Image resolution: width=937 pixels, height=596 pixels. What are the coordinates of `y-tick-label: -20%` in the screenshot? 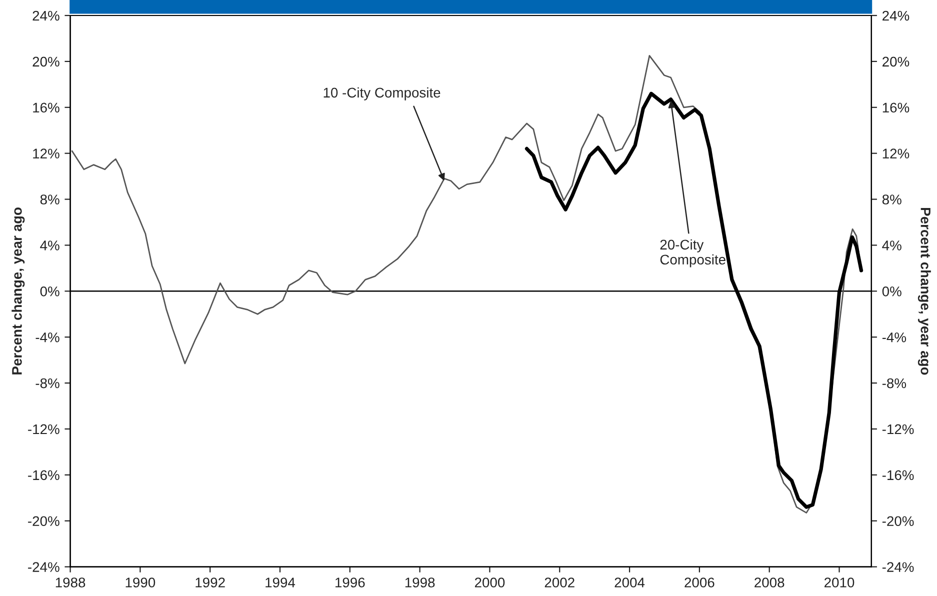 It's located at (44, 521).